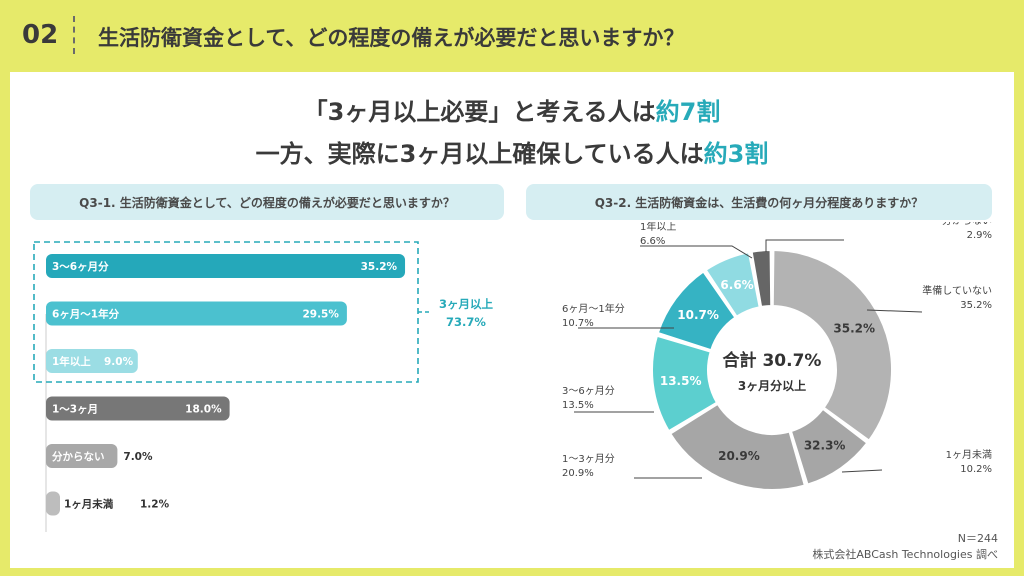  Describe the element at coordinates (466, 322) in the screenshot. I see `highlight-value: 73.7%` at that location.